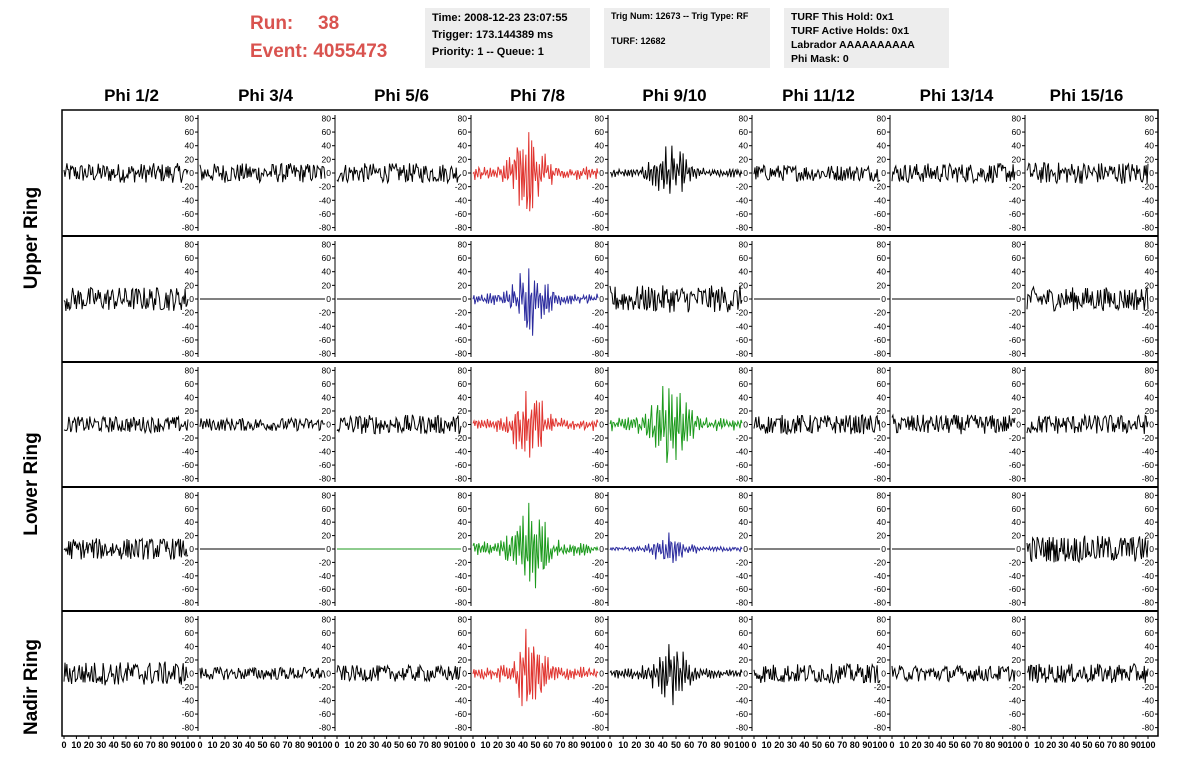  I want to click on x-tick-label: 10, so click(349, 745).